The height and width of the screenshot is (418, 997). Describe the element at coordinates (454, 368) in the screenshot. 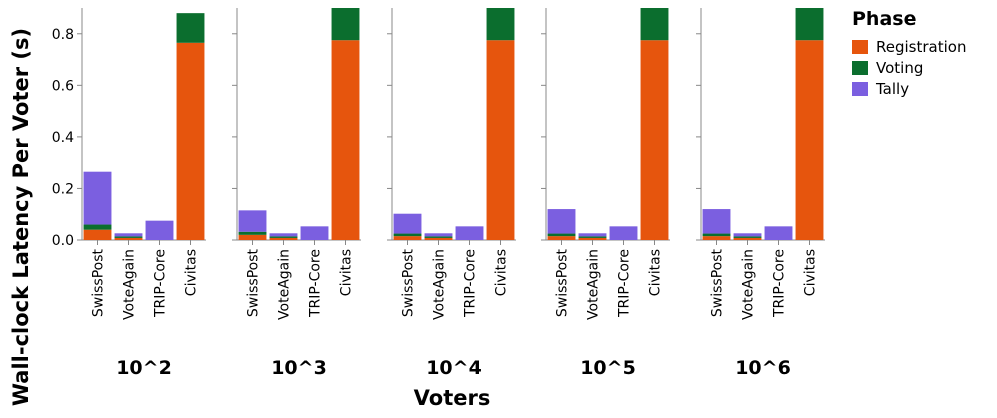

I see `facet-label: 10^4` at that location.